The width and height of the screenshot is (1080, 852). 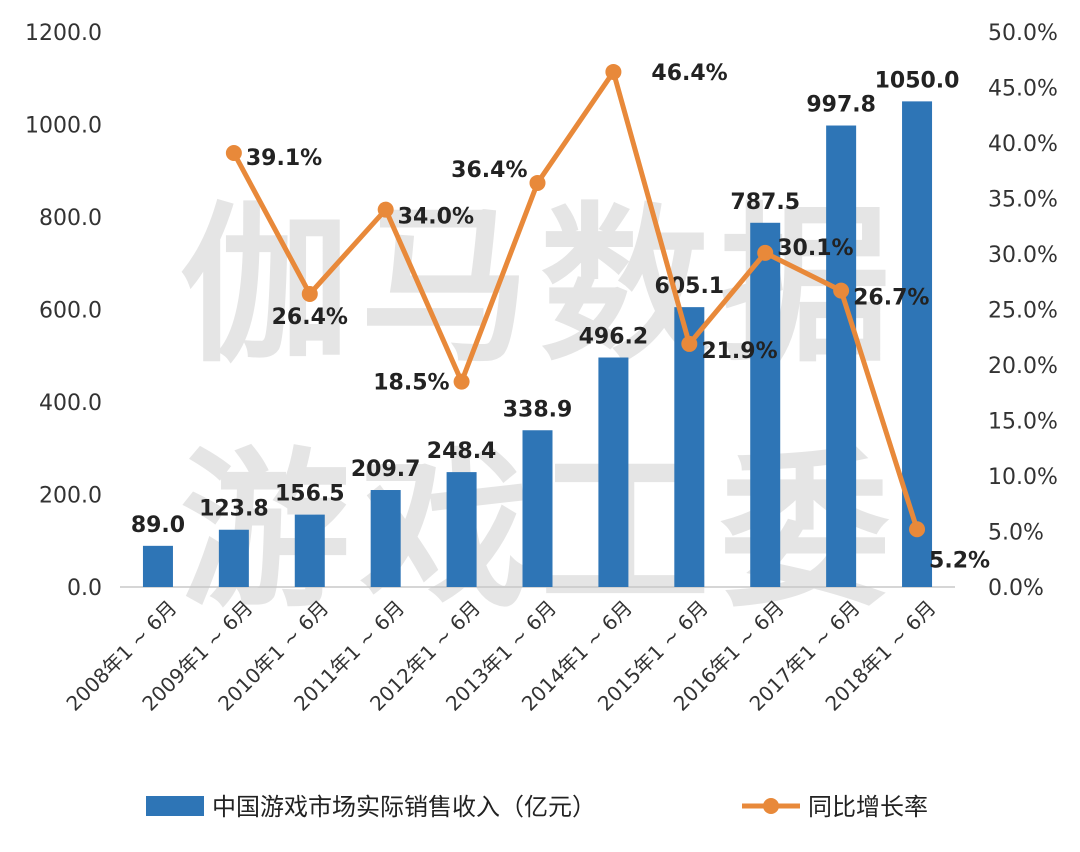 What do you see at coordinates (765, 202) in the screenshot?
I see `bar-value-label: 787.5` at bounding box center [765, 202].